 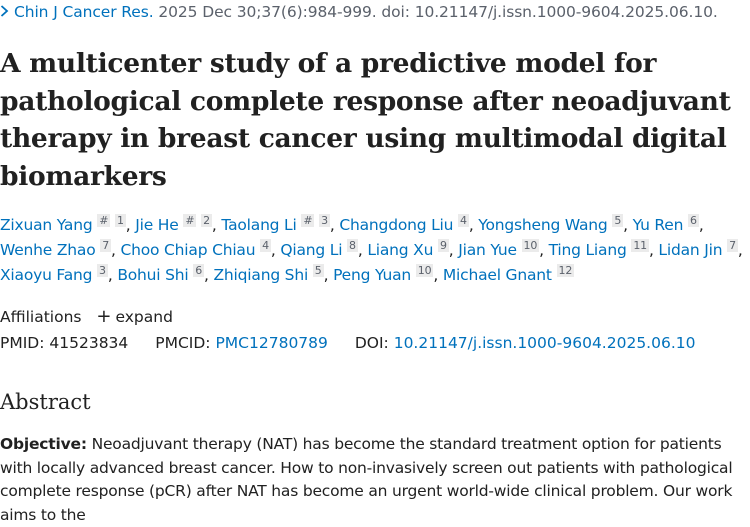 What do you see at coordinates (372, 275) in the screenshot?
I see `author-link: Peng Yuan` at bounding box center [372, 275].